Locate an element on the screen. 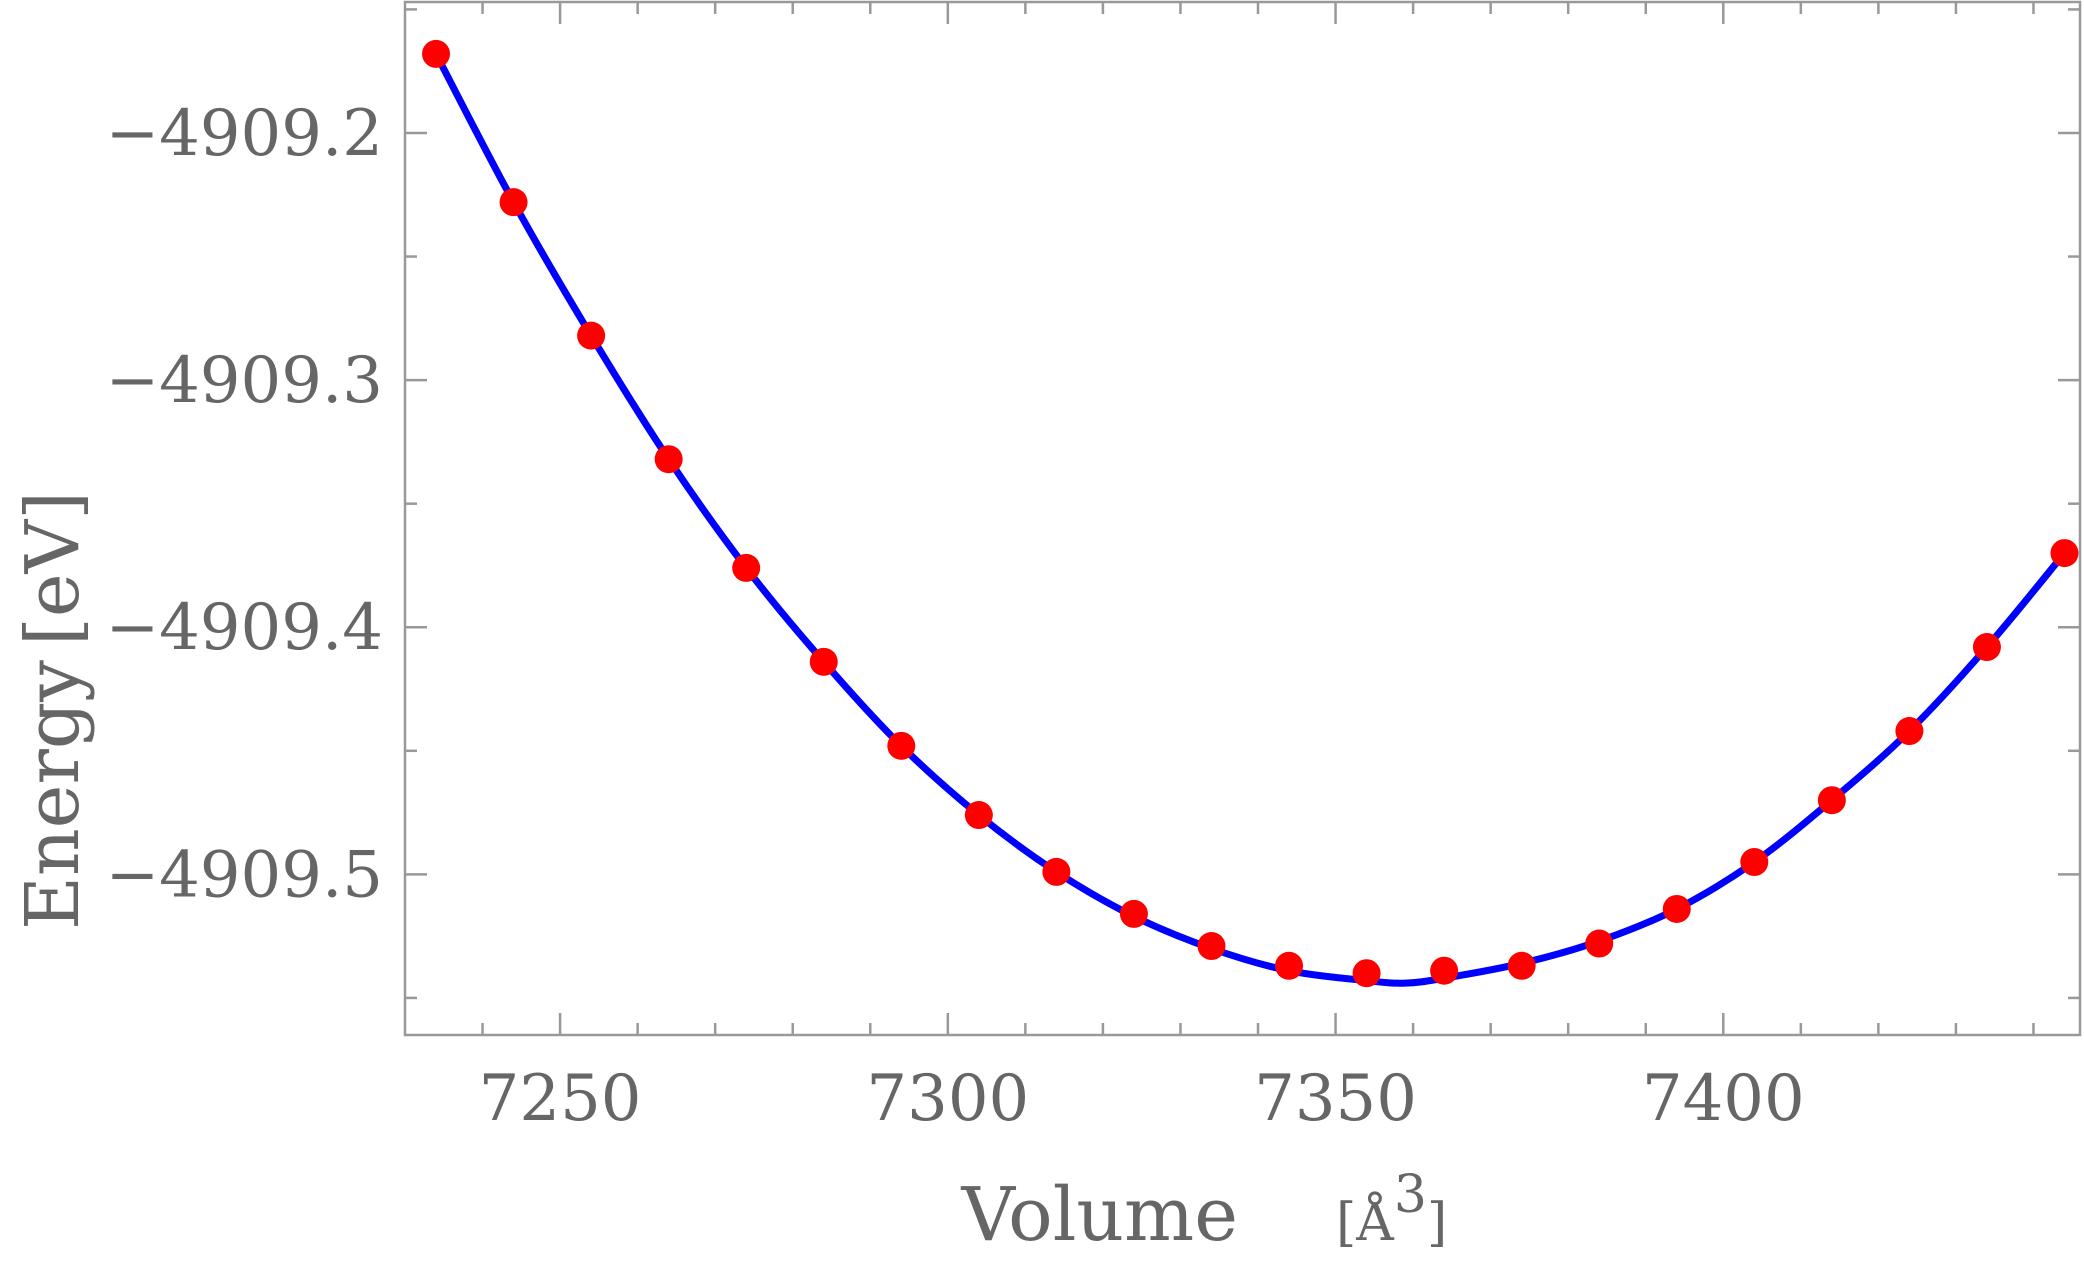 This screenshot has height=1266, width=2084. x-axis-label: Volume is located at coordinates (1100, 1215).